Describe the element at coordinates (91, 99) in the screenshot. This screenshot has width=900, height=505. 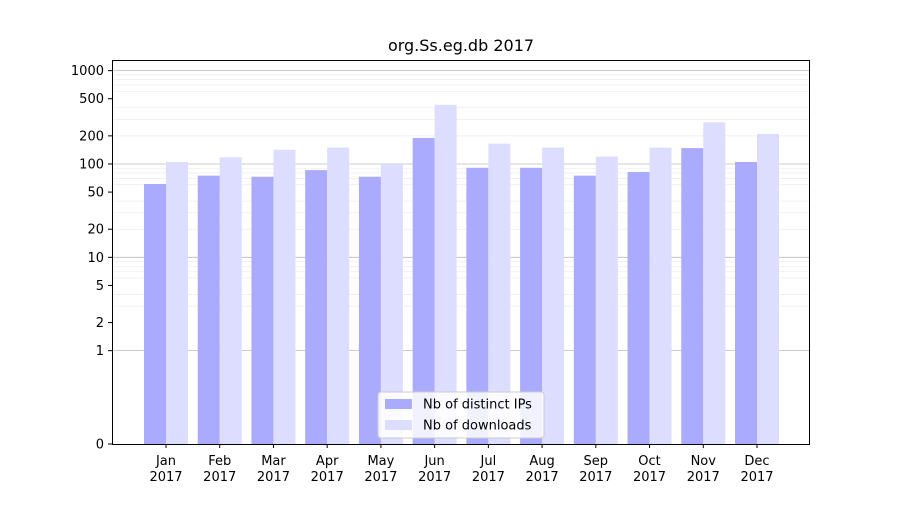
I see `y-tick-label: 500` at that location.